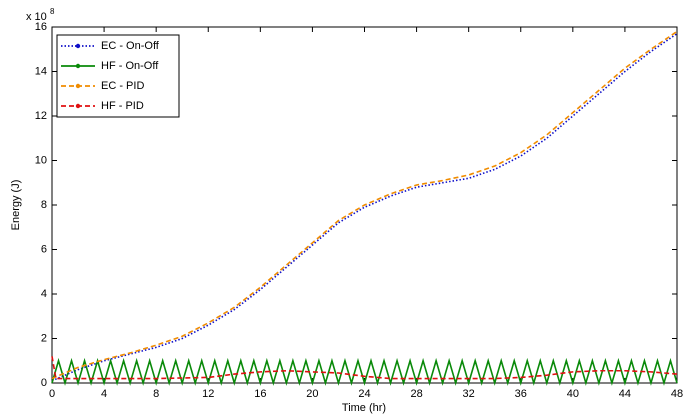 The height and width of the screenshot is (417, 694). What do you see at coordinates (44, 383) in the screenshot?
I see `y-tick-label: 0` at bounding box center [44, 383].